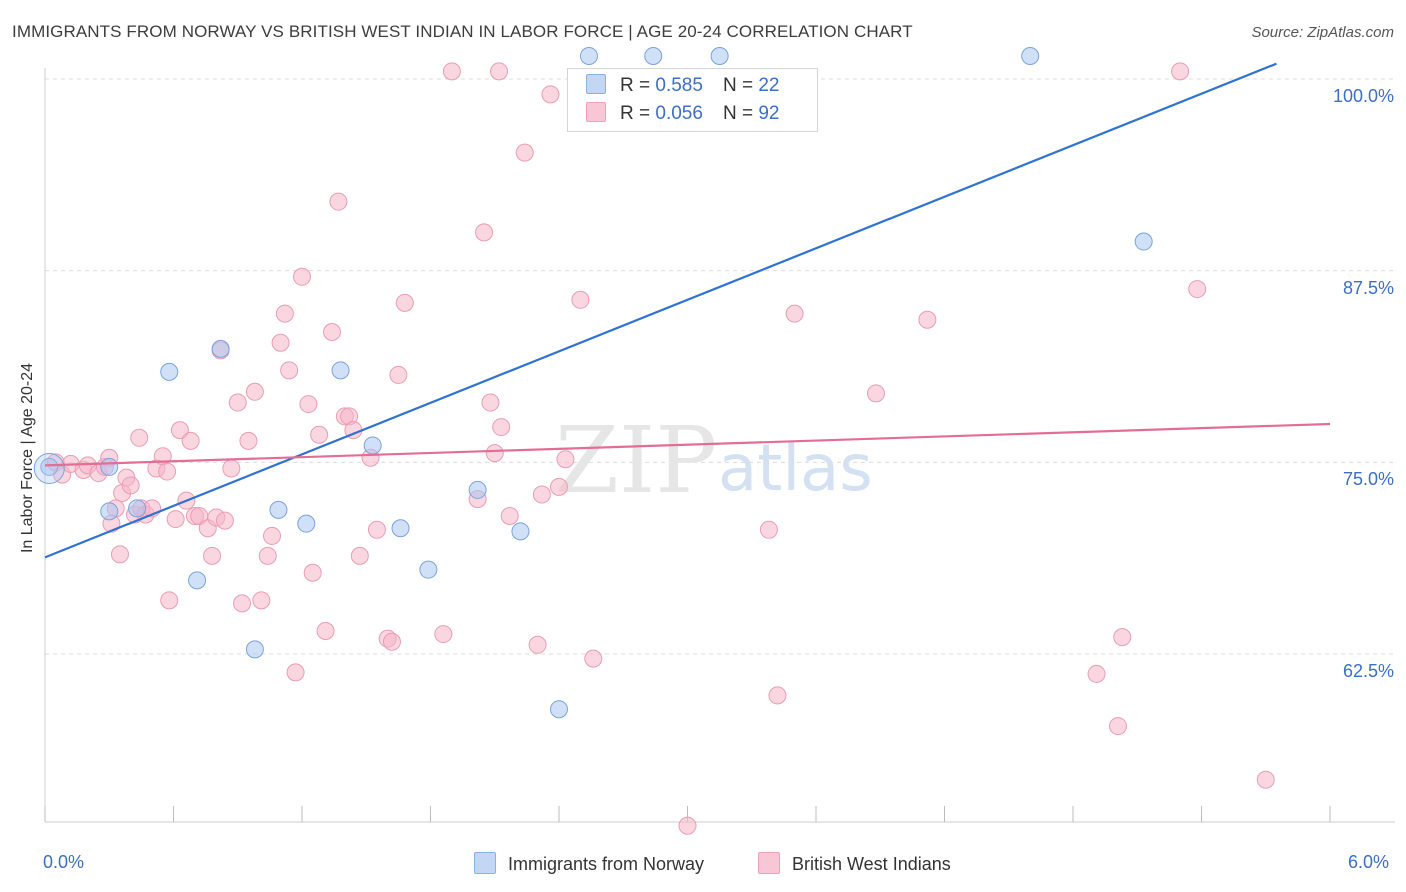 This screenshot has height=892, width=1406. I want to click on n-value: 22, so click(769, 85).